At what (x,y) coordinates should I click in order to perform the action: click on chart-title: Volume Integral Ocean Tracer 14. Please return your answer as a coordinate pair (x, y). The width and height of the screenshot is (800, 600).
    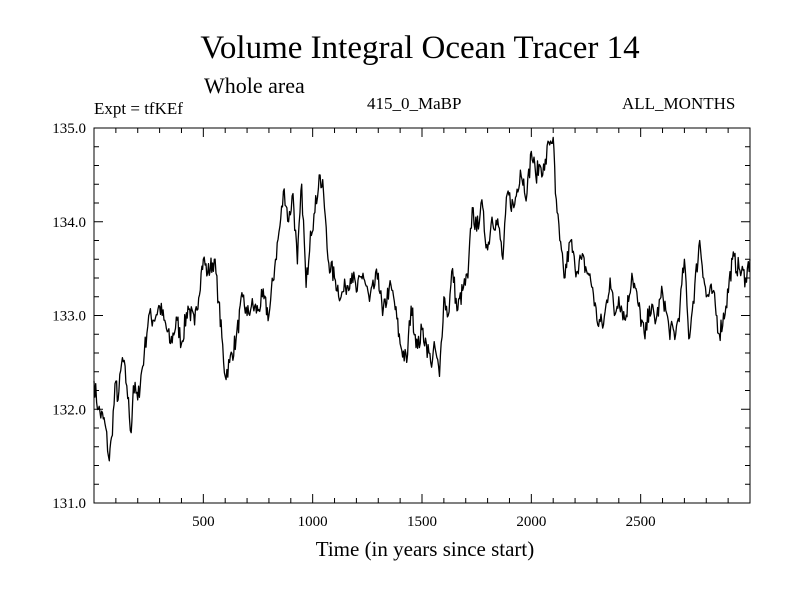
    Looking at the image, I should click on (420, 48).